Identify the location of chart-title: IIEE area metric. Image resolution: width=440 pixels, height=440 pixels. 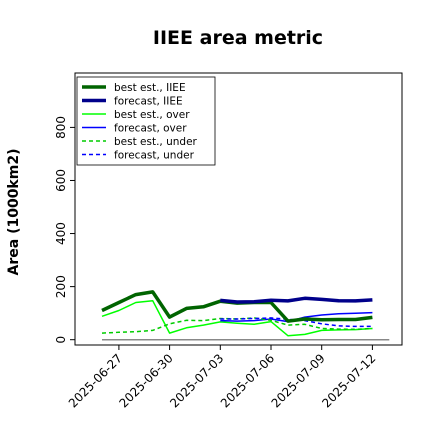
(238, 38).